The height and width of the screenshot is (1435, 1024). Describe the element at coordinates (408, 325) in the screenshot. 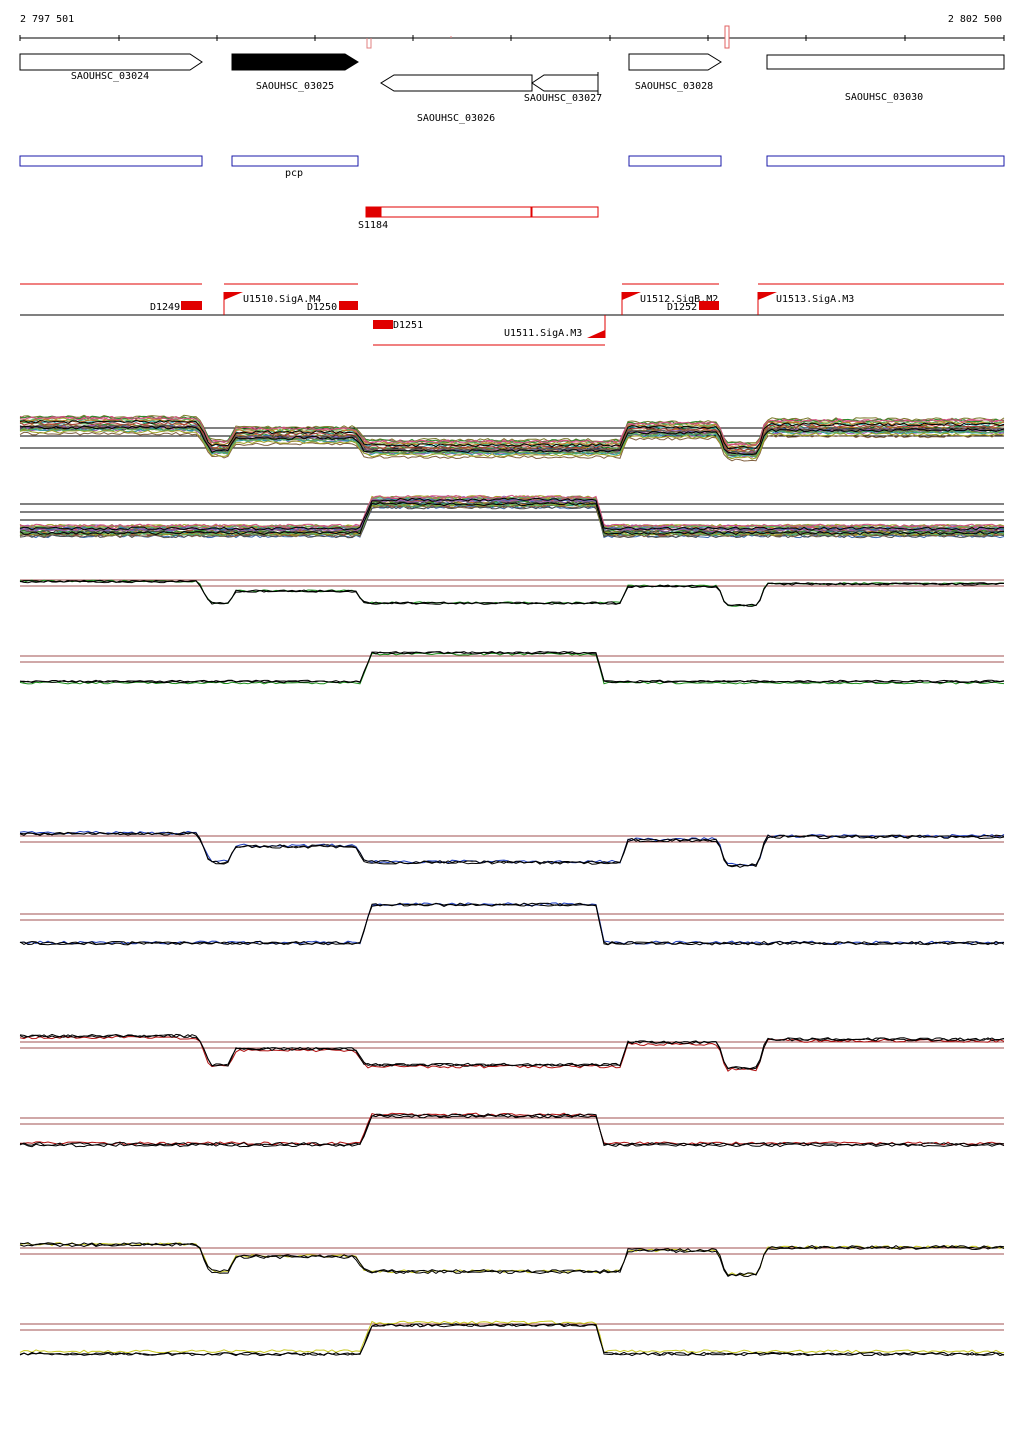

I see `reg-label-d1251: D1251` at that location.